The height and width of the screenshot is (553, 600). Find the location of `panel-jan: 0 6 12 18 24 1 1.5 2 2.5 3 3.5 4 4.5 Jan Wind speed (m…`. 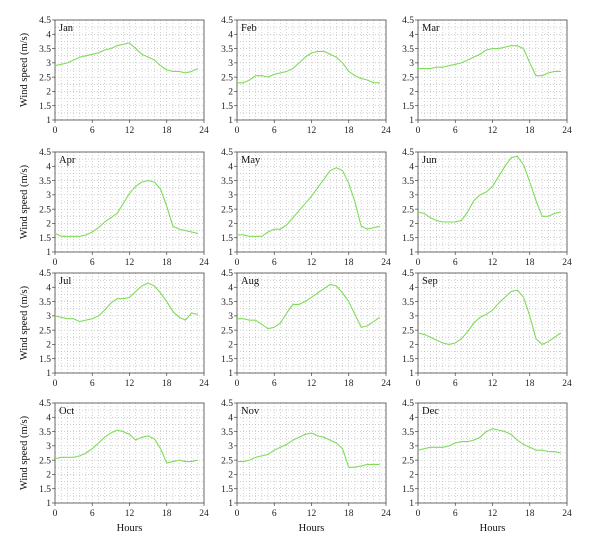

panel-jan: 0 6 12 18 24 1 1.5 2 2.5 3 3.5 4 4.5 Jan Wind speed (m… is located at coordinates (114, 76).